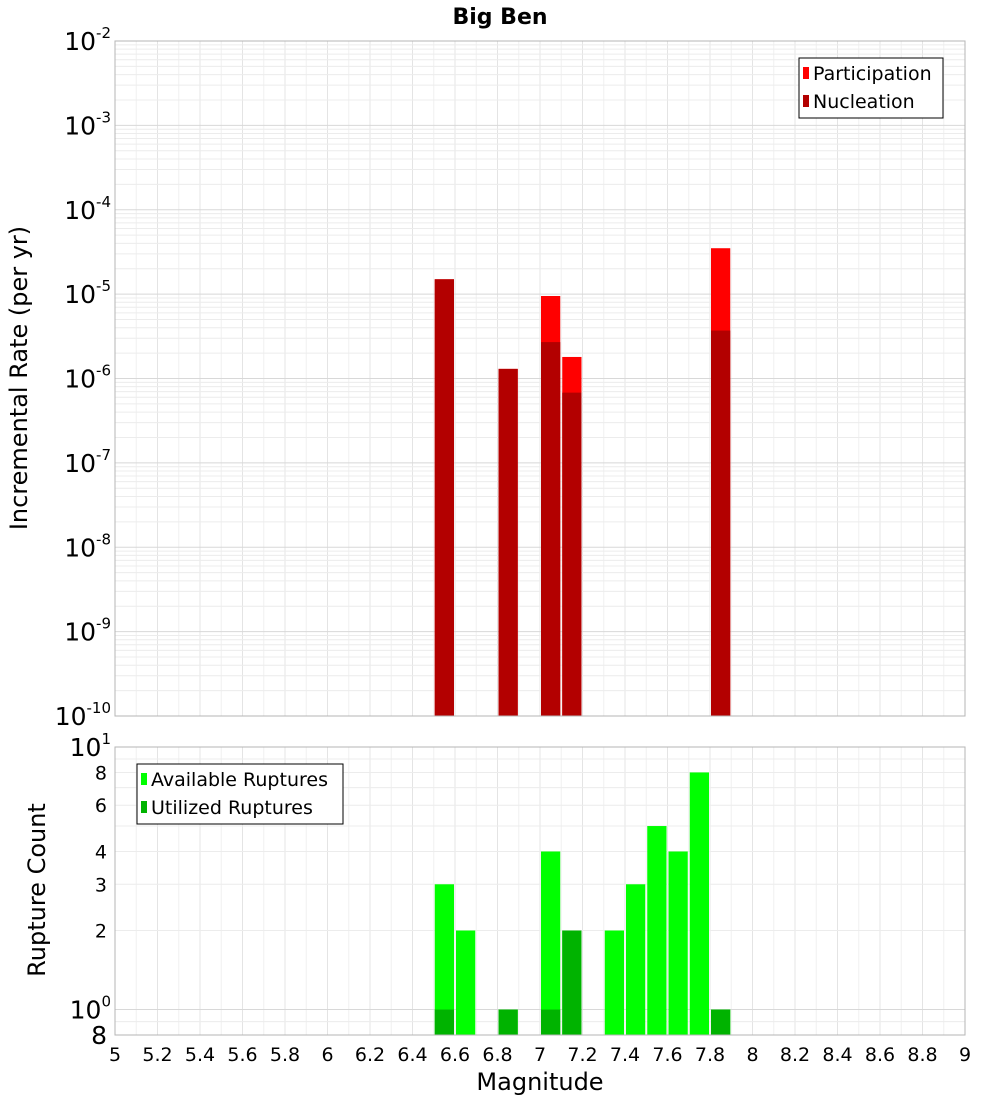 This screenshot has width=1000, height=1104. I want to click on y-tick-label: 2, so click(101, 932).